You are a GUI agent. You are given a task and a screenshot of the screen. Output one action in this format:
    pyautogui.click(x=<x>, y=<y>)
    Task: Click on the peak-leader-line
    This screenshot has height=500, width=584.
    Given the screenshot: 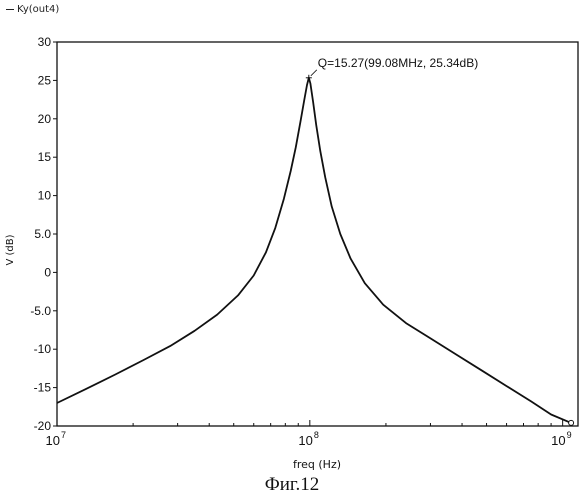 What is the action you would take?
    pyautogui.click(x=314, y=73)
    